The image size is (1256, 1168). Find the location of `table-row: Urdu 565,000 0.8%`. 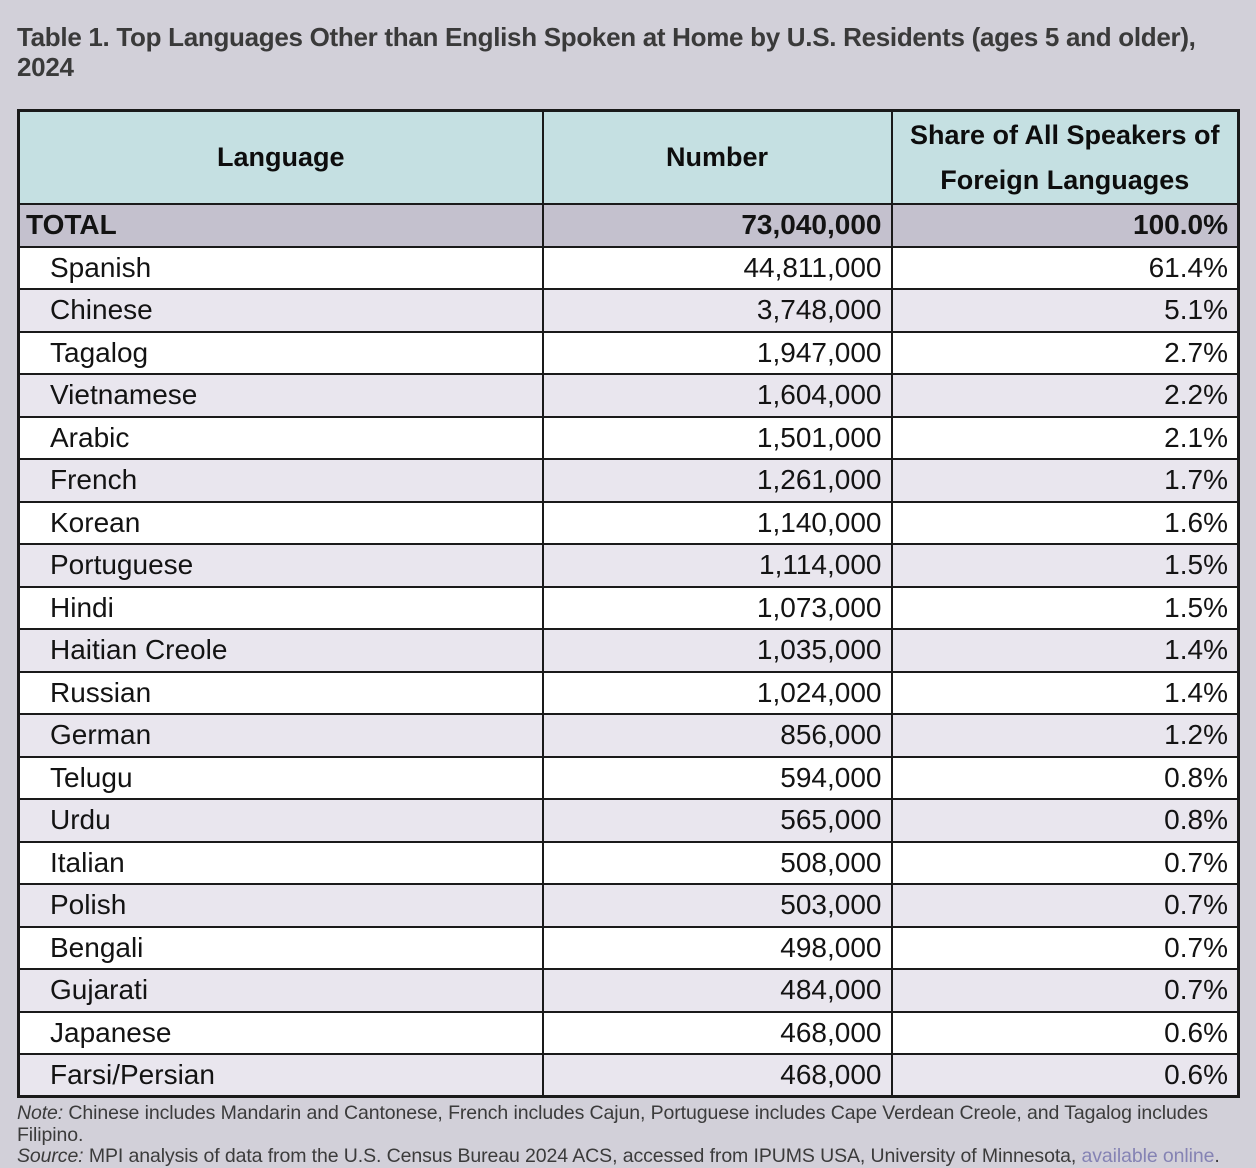

table-row: Urdu 565,000 0.8% is located at coordinates (628, 820).